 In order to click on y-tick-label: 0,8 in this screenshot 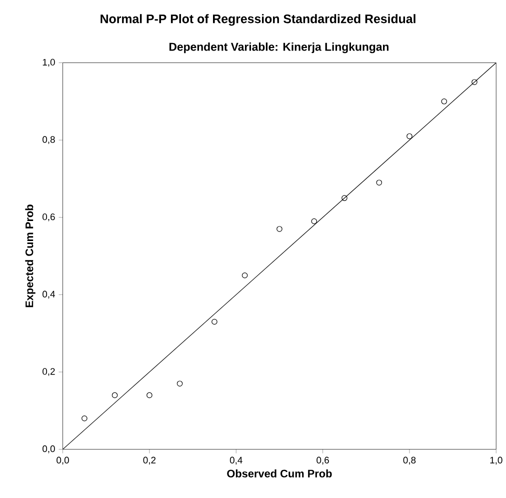, I will do `click(48, 140)`.